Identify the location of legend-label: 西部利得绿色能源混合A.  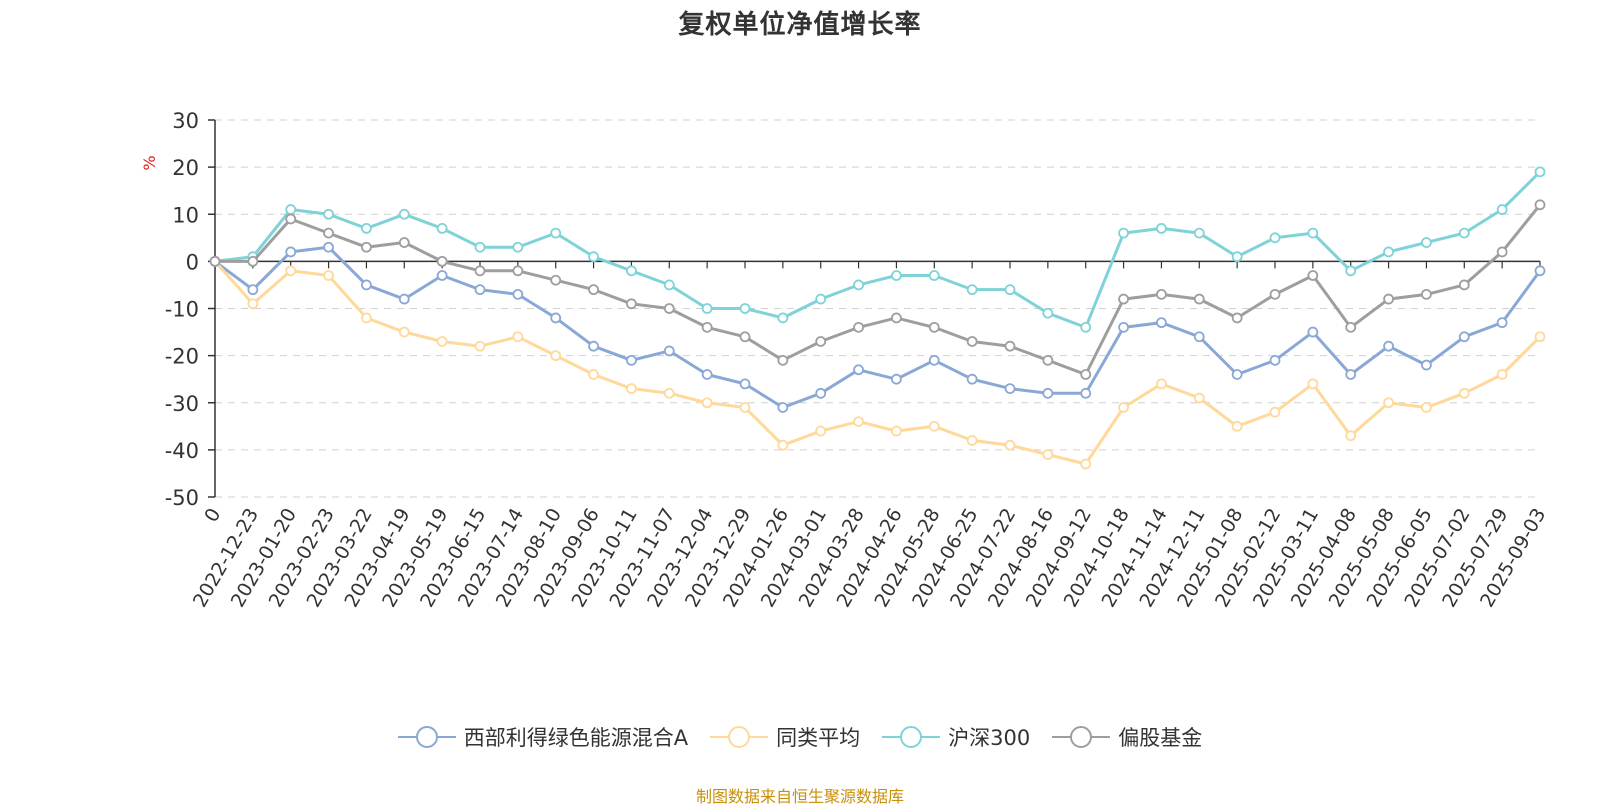
(576, 738).